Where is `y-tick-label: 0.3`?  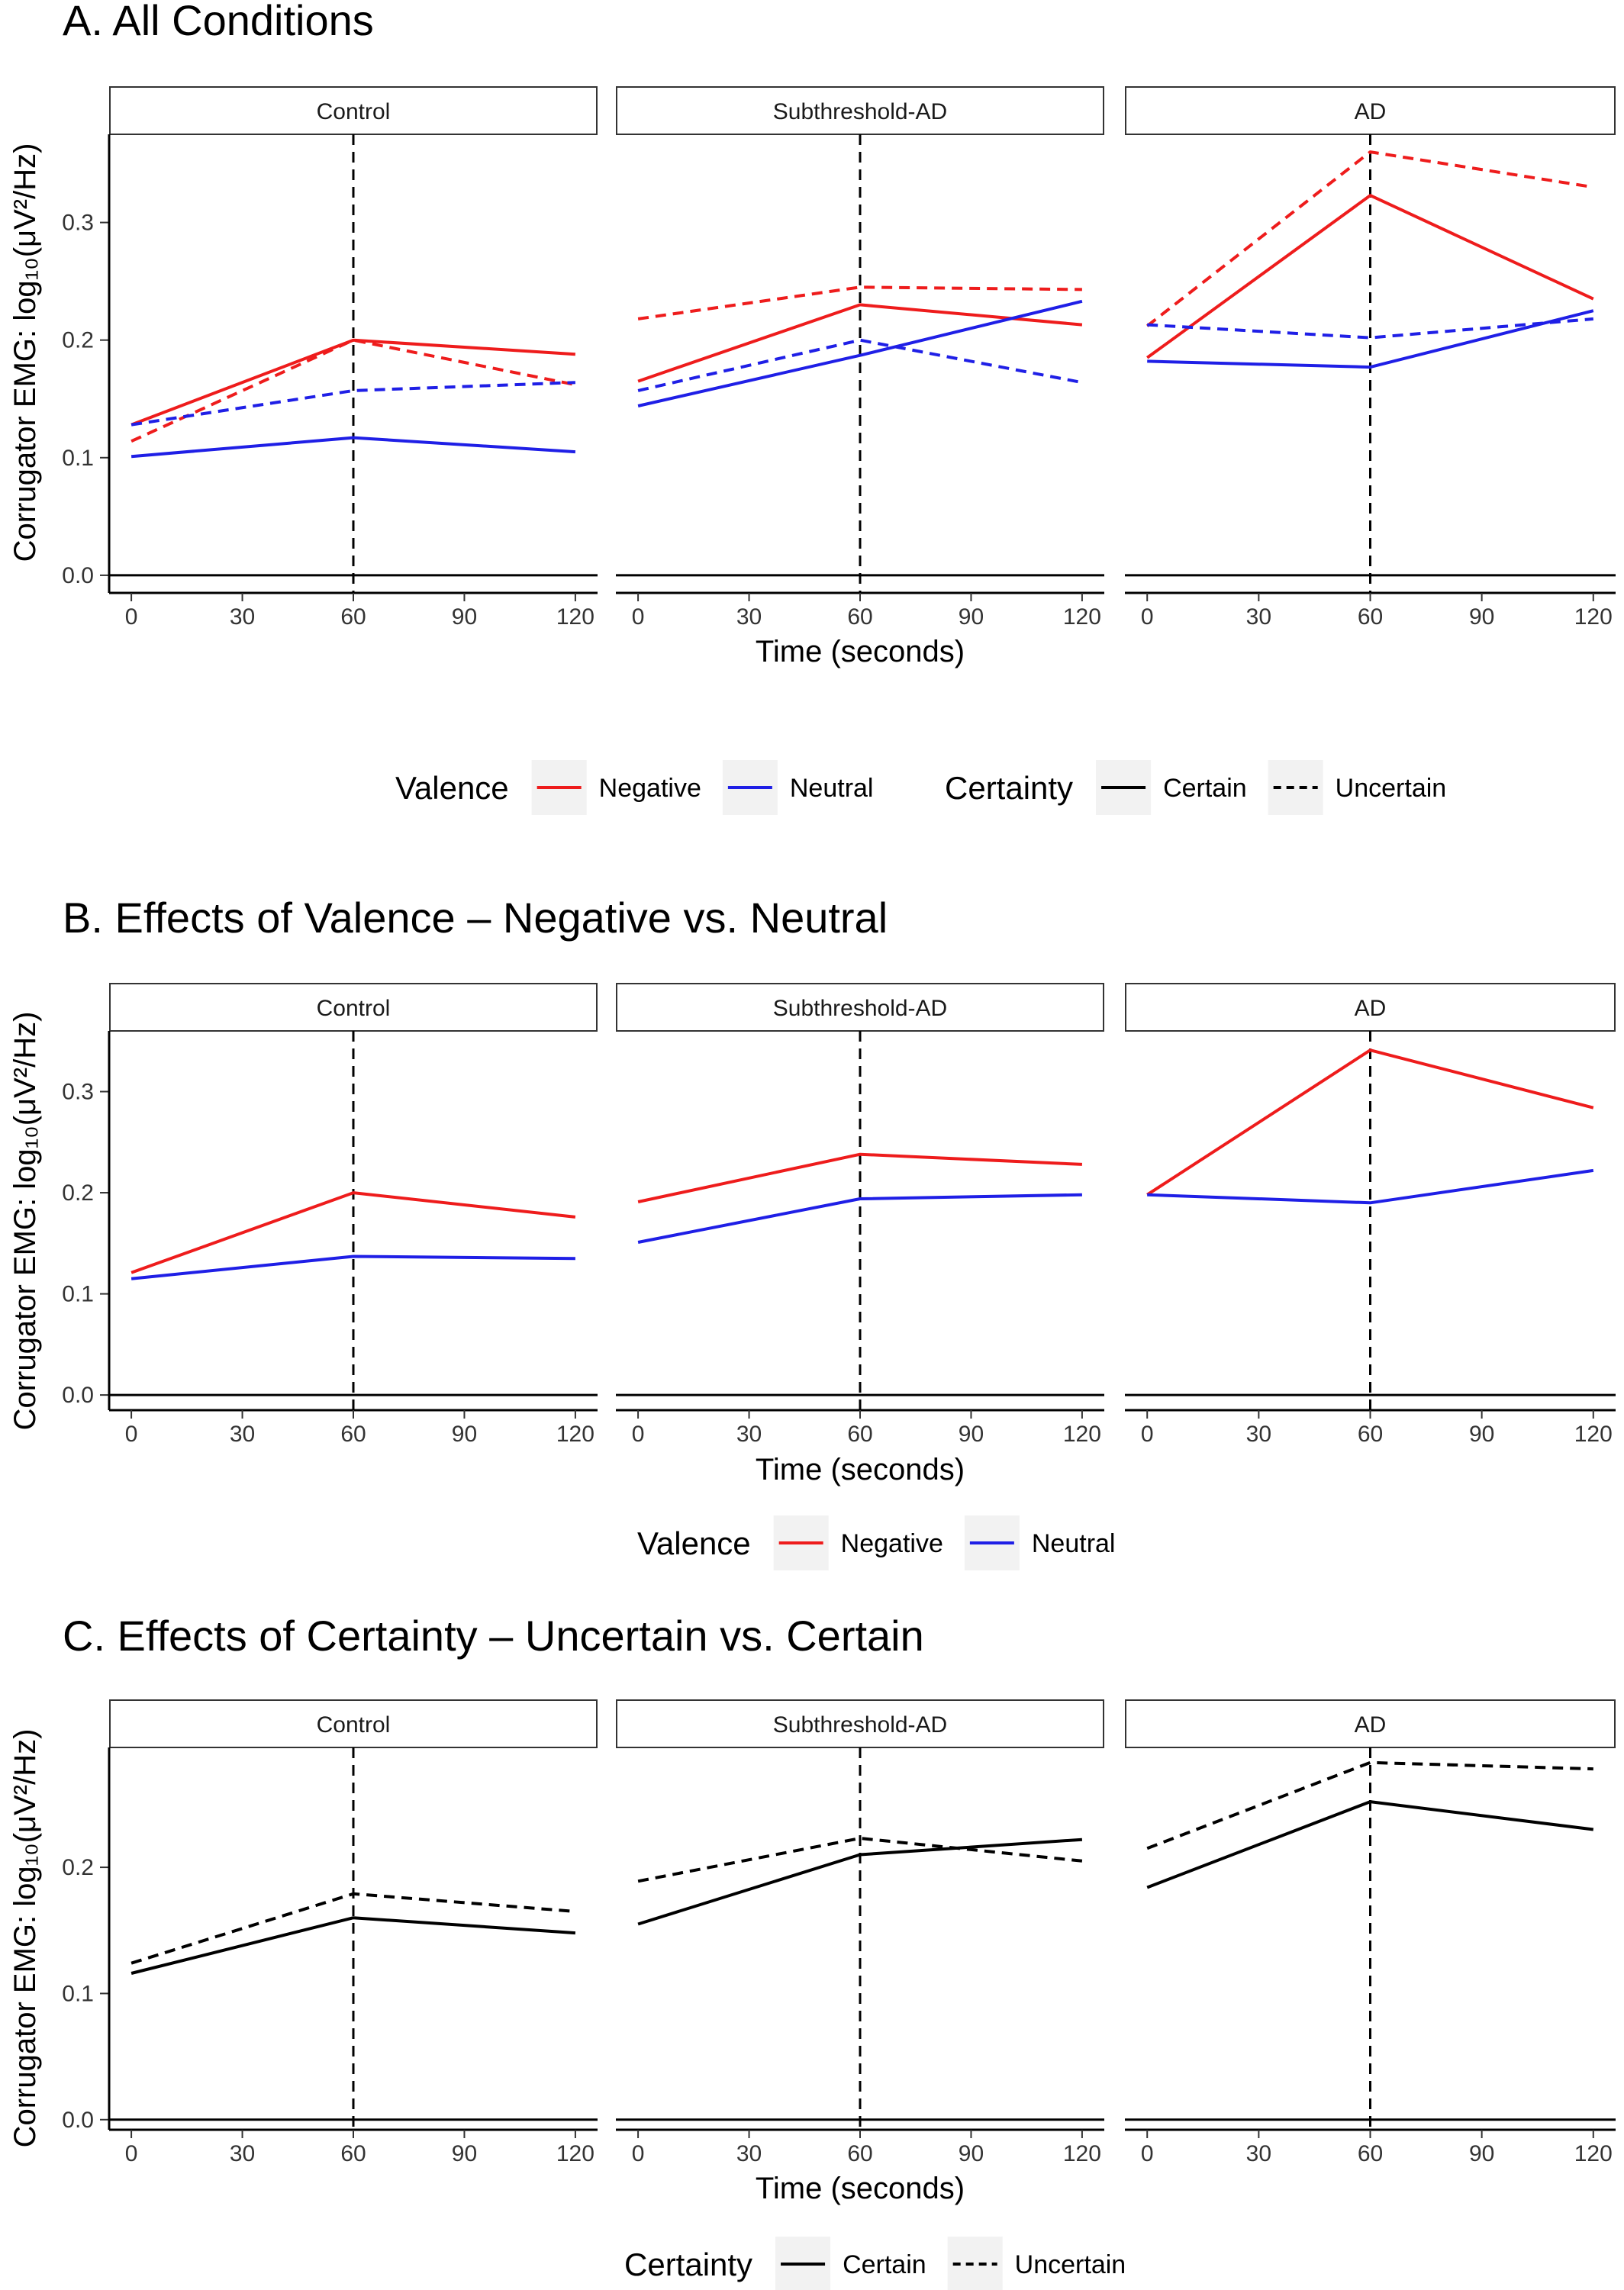 y-tick-label: 0.3 is located at coordinates (78, 1092).